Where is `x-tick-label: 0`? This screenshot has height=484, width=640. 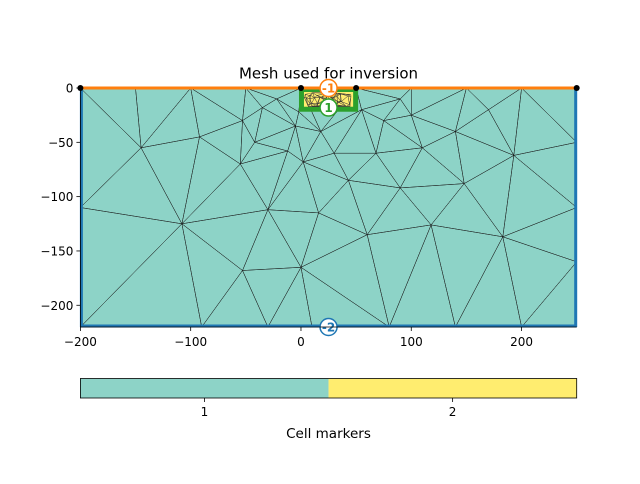
x-tick-label: 0 is located at coordinates (301, 342).